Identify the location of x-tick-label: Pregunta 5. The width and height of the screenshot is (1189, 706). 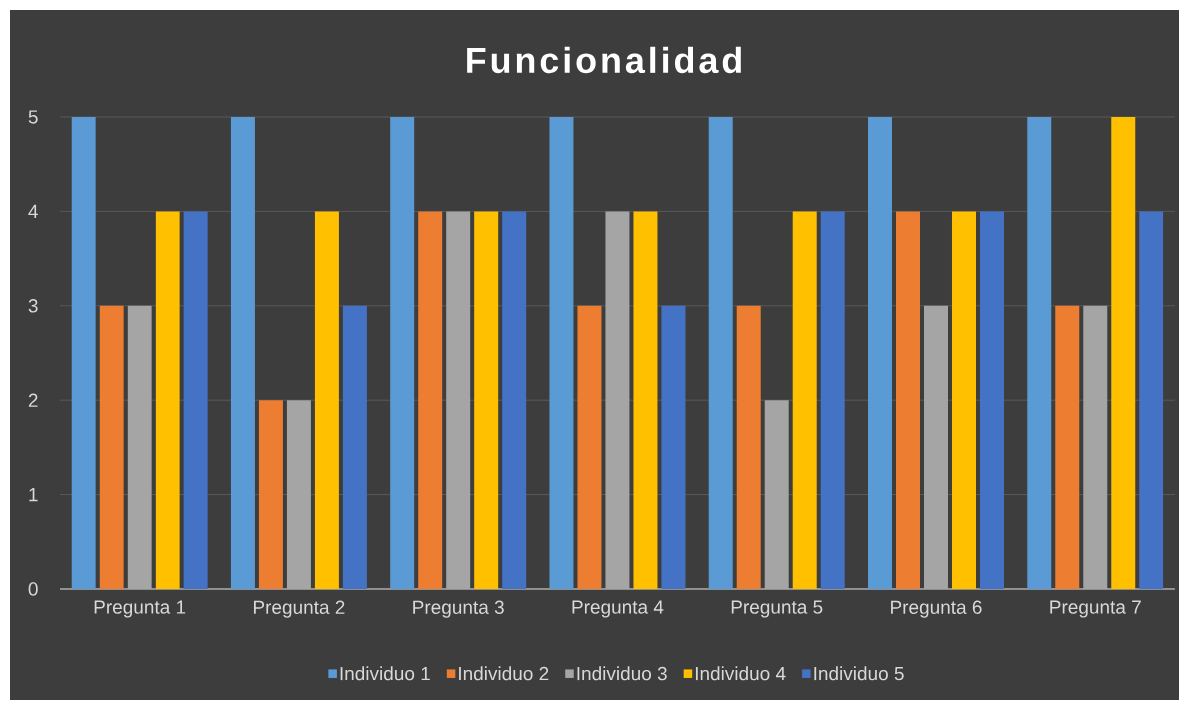
(777, 609).